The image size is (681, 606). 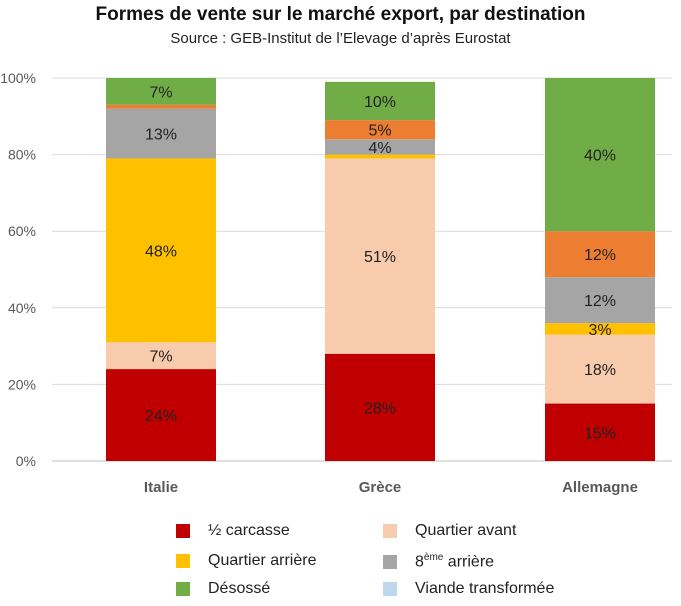 I want to click on legend-label-8eme-rest: arrière, so click(x=469, y=562).